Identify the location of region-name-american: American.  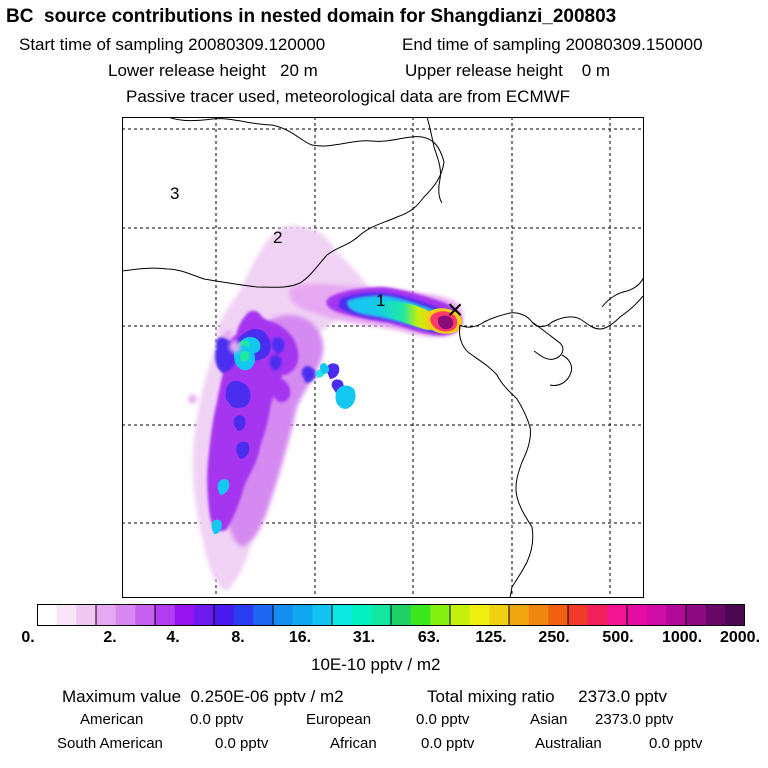
(112, 719).